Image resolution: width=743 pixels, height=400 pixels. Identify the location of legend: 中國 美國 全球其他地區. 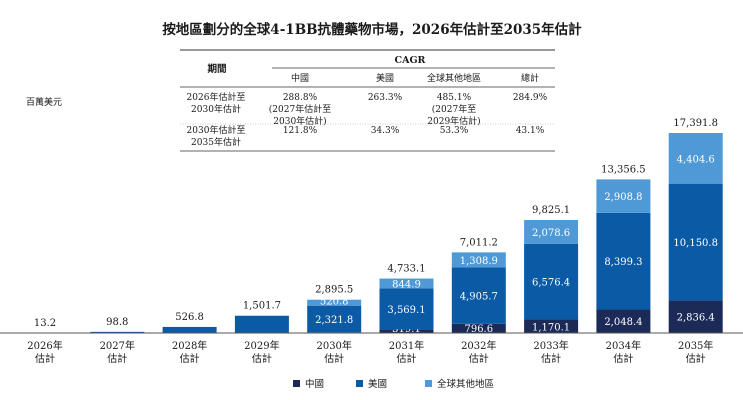
(393, 384).